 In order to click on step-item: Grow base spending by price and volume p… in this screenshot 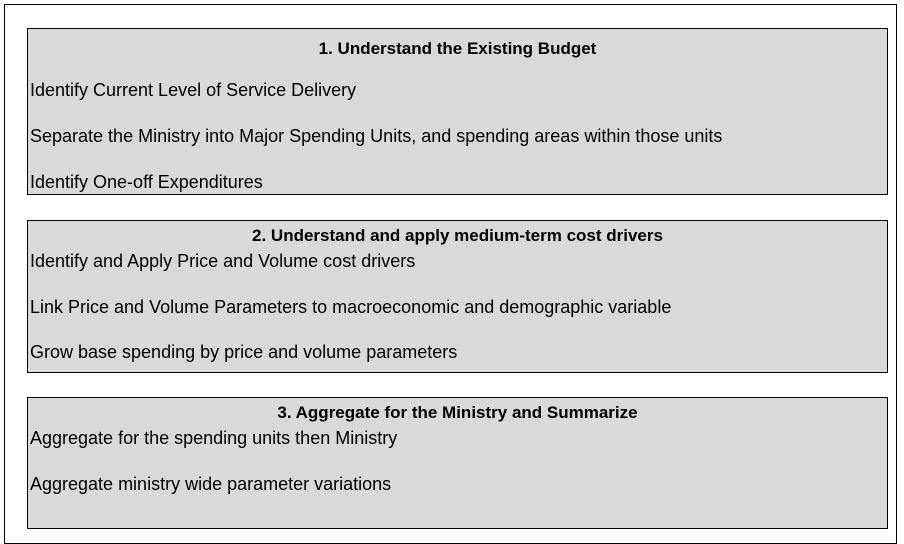, I will do `click(244, 352)`.